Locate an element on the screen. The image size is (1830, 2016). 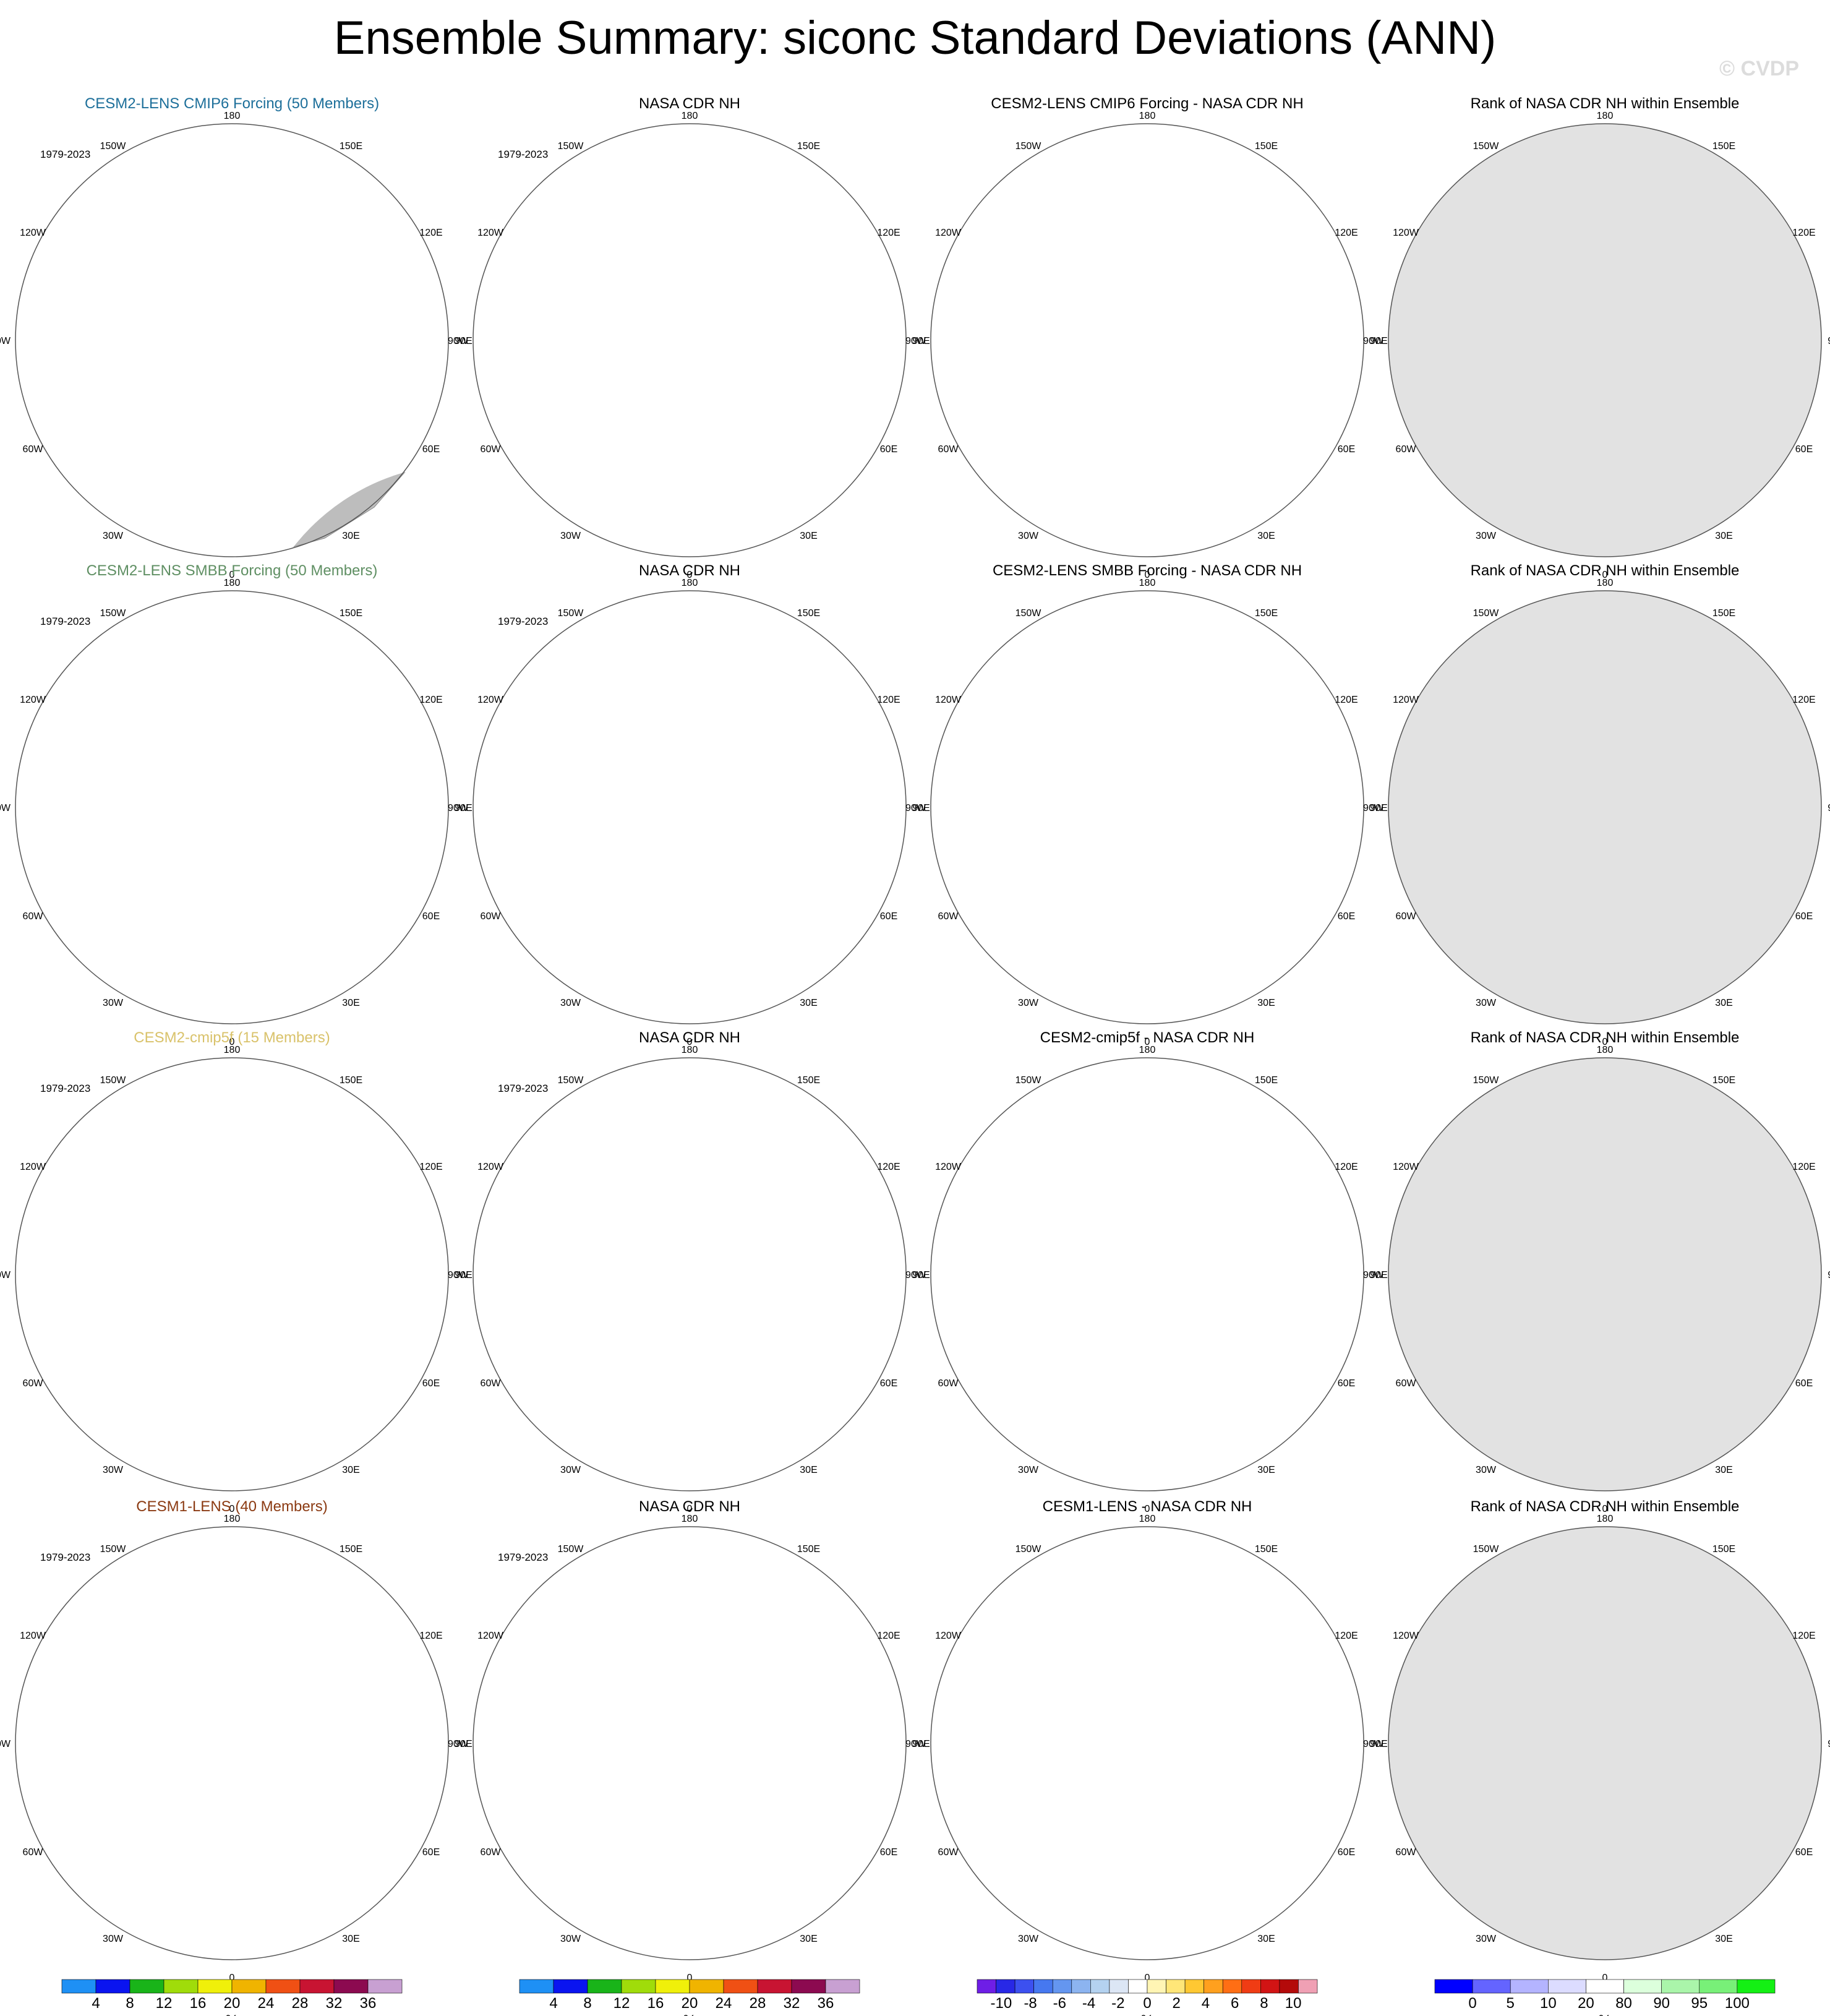
colorbar-tick-label: -6 is located at coordinates (1059, 2003).